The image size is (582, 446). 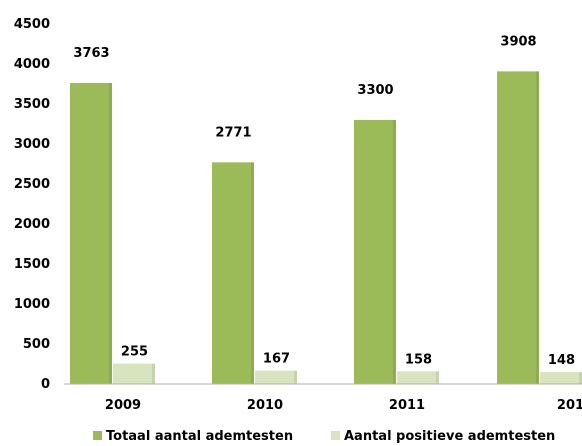 I want to click on legend-label: Totaal aantal ademtesten, so click(x=199, y=436).